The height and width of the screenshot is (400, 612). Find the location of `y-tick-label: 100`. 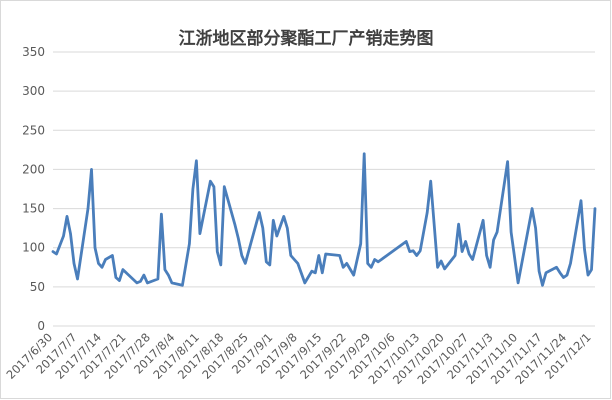

y-tick-label: 100 is located at coordinates (33, 248).